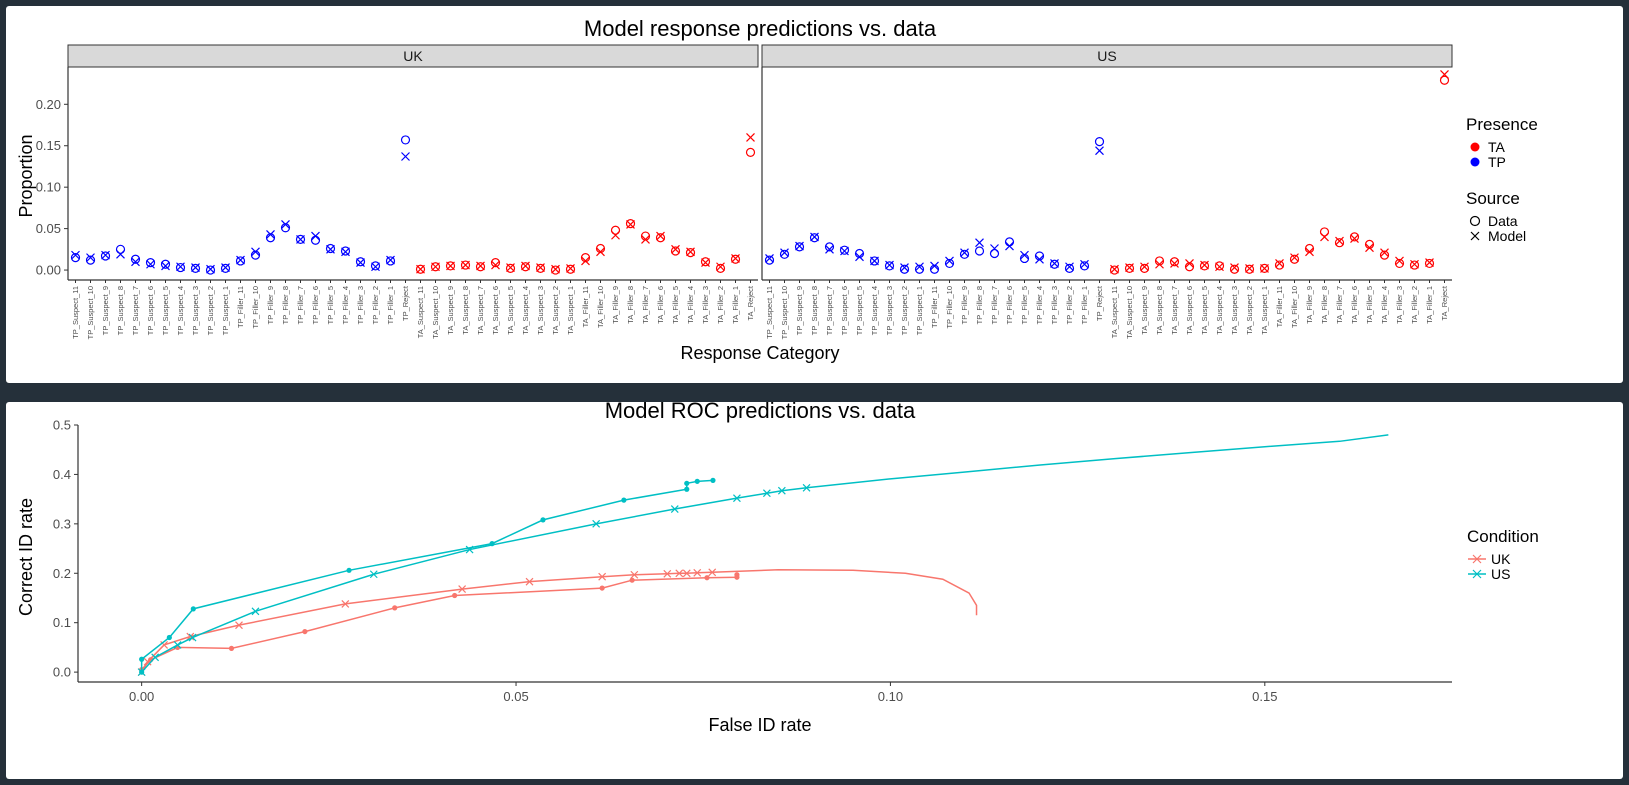  What do you see at coordinates (1294, 307) in the screenshot?
I see `x-tick-label: TA_Filler_10` at bounding box center [1294, 307].